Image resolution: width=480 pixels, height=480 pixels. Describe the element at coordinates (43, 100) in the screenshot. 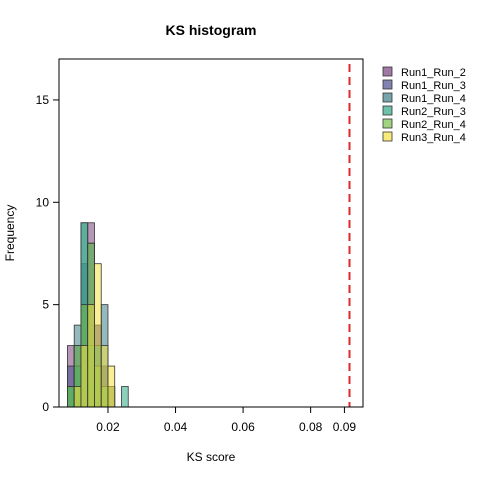

I see `y-tick-label-3: 15` at that location.